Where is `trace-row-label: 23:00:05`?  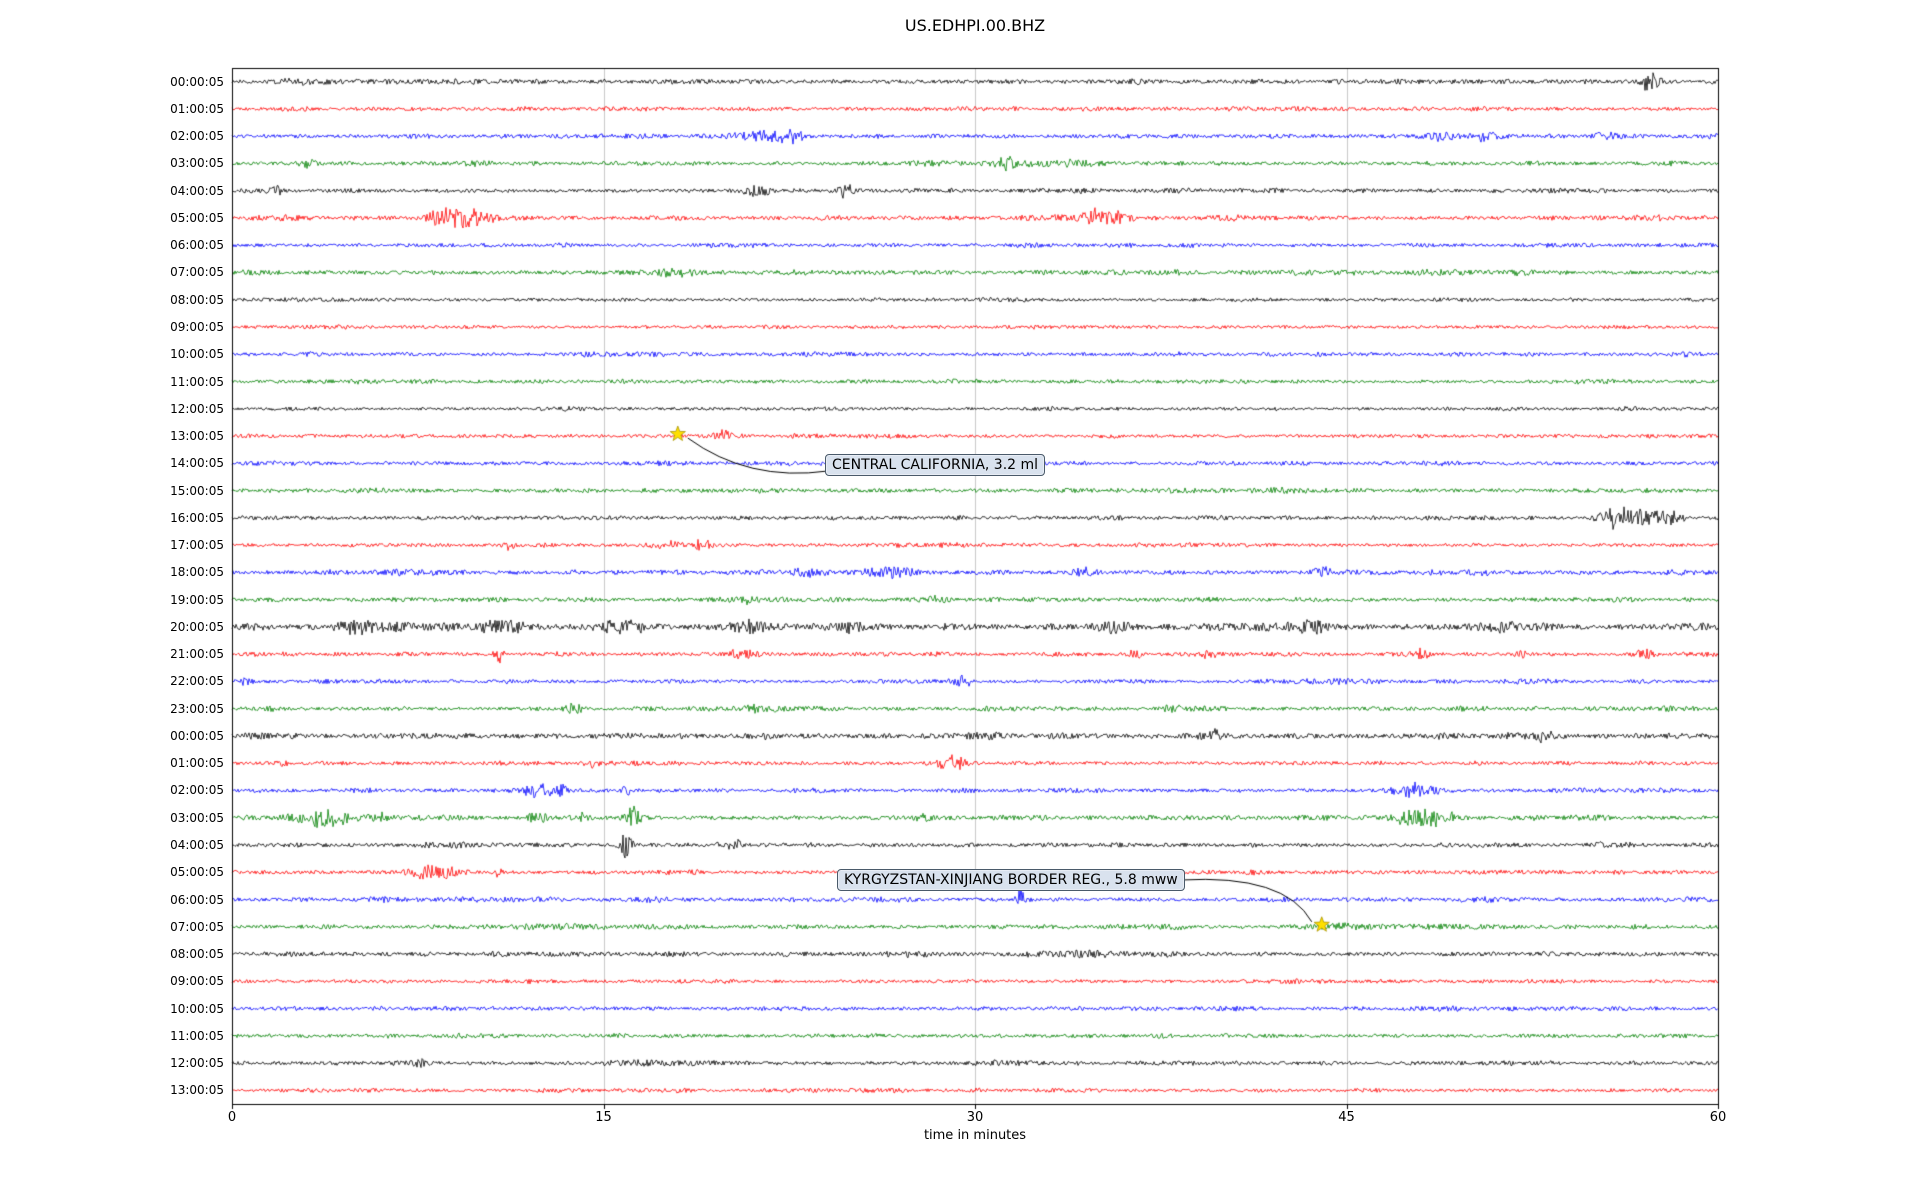
trace-row-label: 23:00:05 is located at coordinates (197, 708).